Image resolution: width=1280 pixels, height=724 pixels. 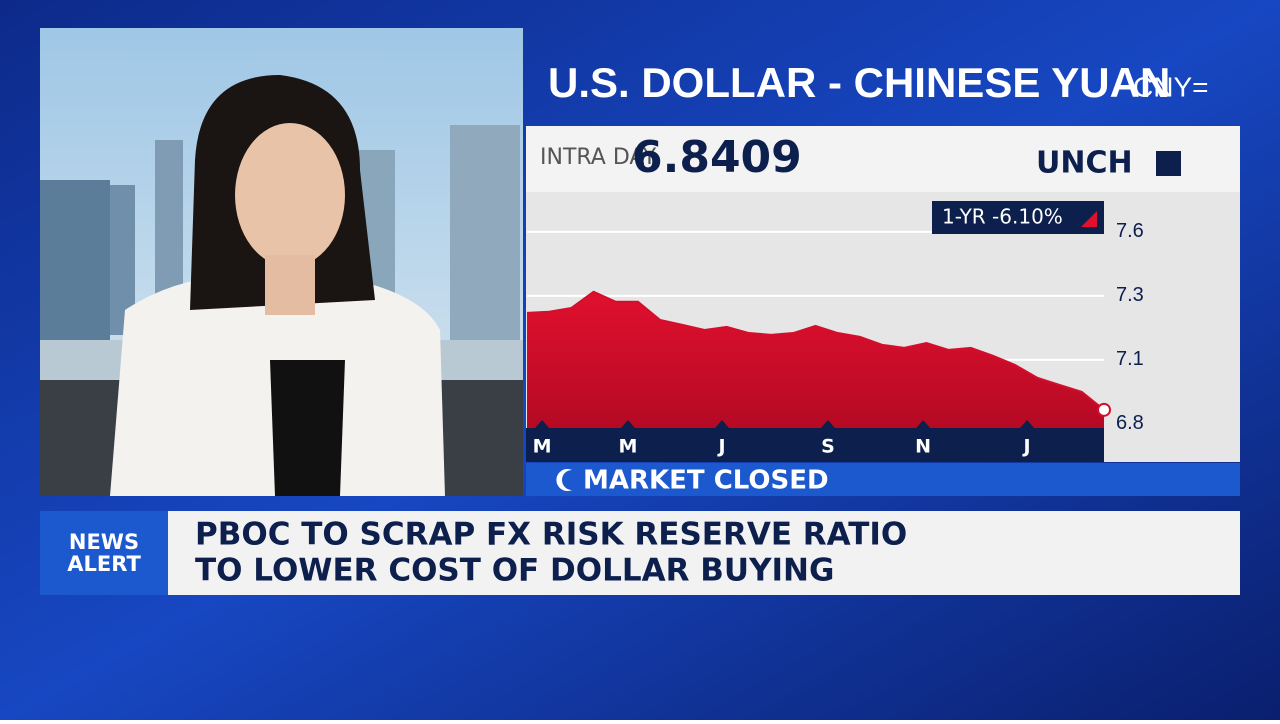 What do you see at coordinates (551, 535) in the screenshot?
I see `headline: PBOC TO SCRAP FX RISK RESERVE RATIO` at bounding box center [551, 535].